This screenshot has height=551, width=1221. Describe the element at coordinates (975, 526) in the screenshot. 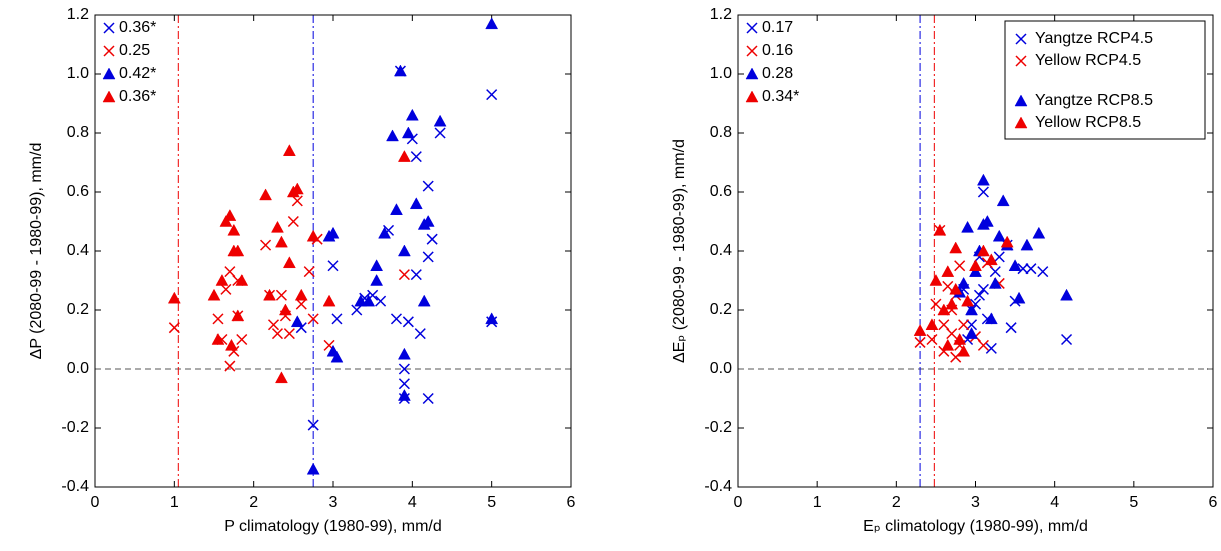

I see `x-axis-label: Eₚ climatology (1980-99), mm/d` at that location.